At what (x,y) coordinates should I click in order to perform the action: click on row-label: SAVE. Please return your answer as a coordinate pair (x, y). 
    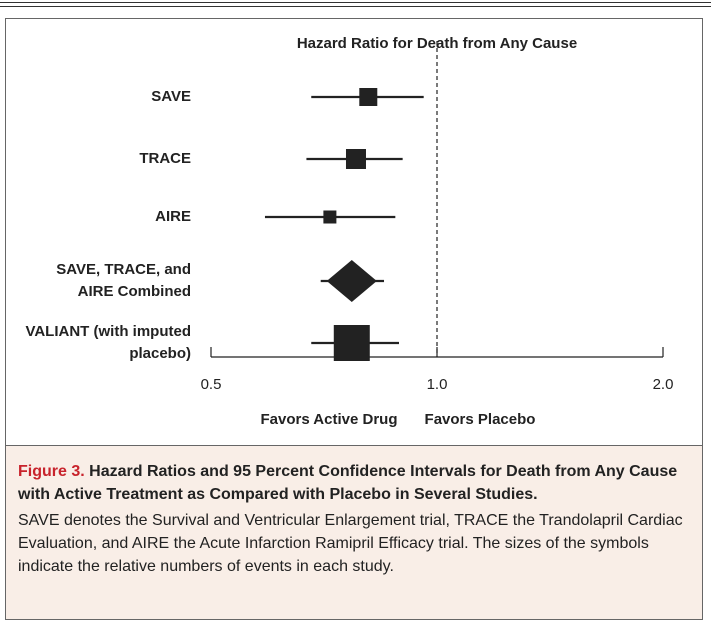
    Looking at the image, I should click on (171, 96).